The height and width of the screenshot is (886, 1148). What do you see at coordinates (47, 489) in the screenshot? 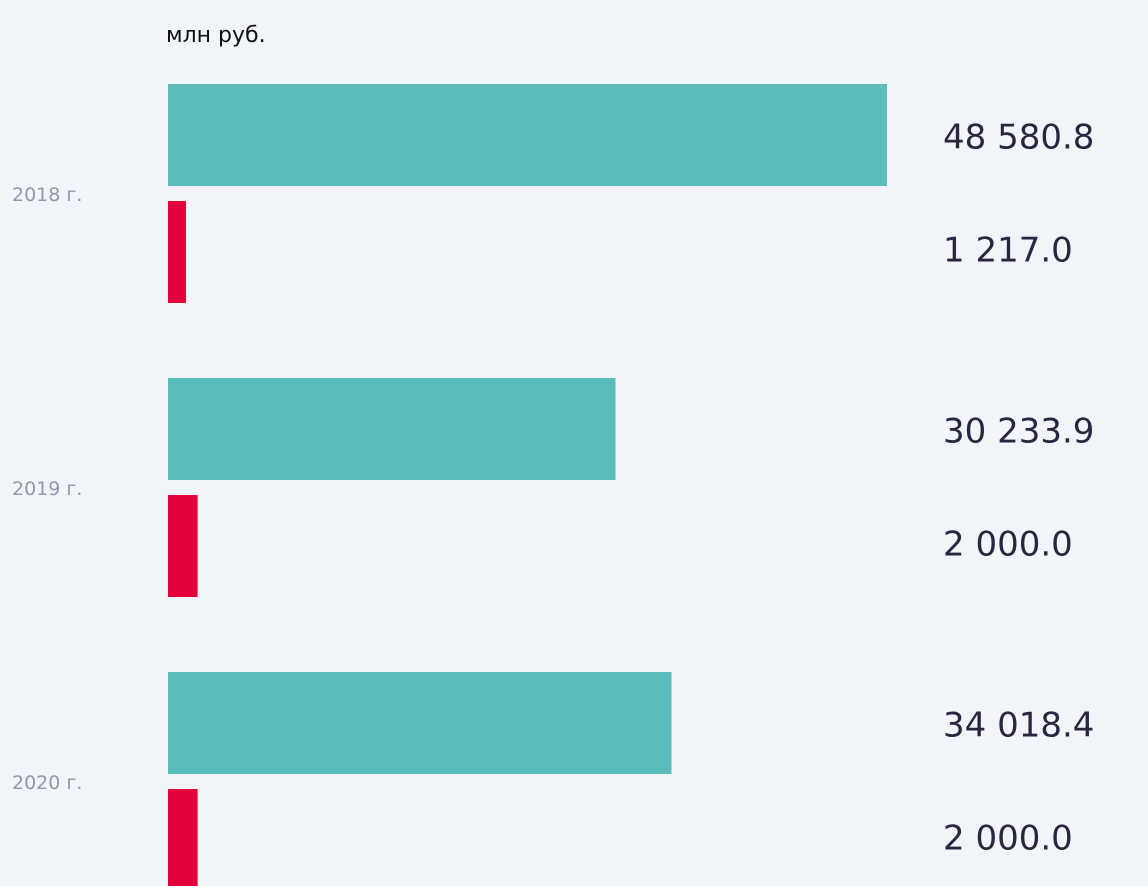
I see `category-label: 2019 г.` at bounding box center [47, 489].